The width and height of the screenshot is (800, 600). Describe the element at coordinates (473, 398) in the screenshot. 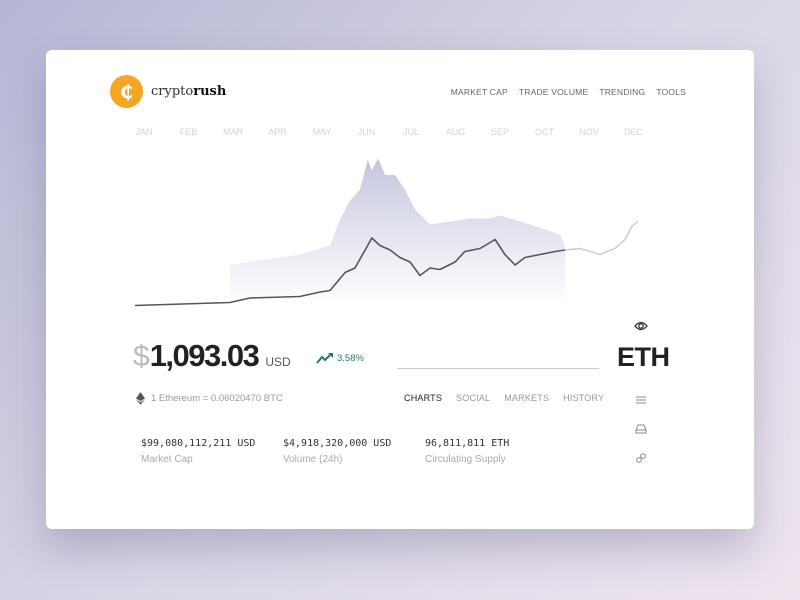

I see `tab-social: SOCIAL` at that location.